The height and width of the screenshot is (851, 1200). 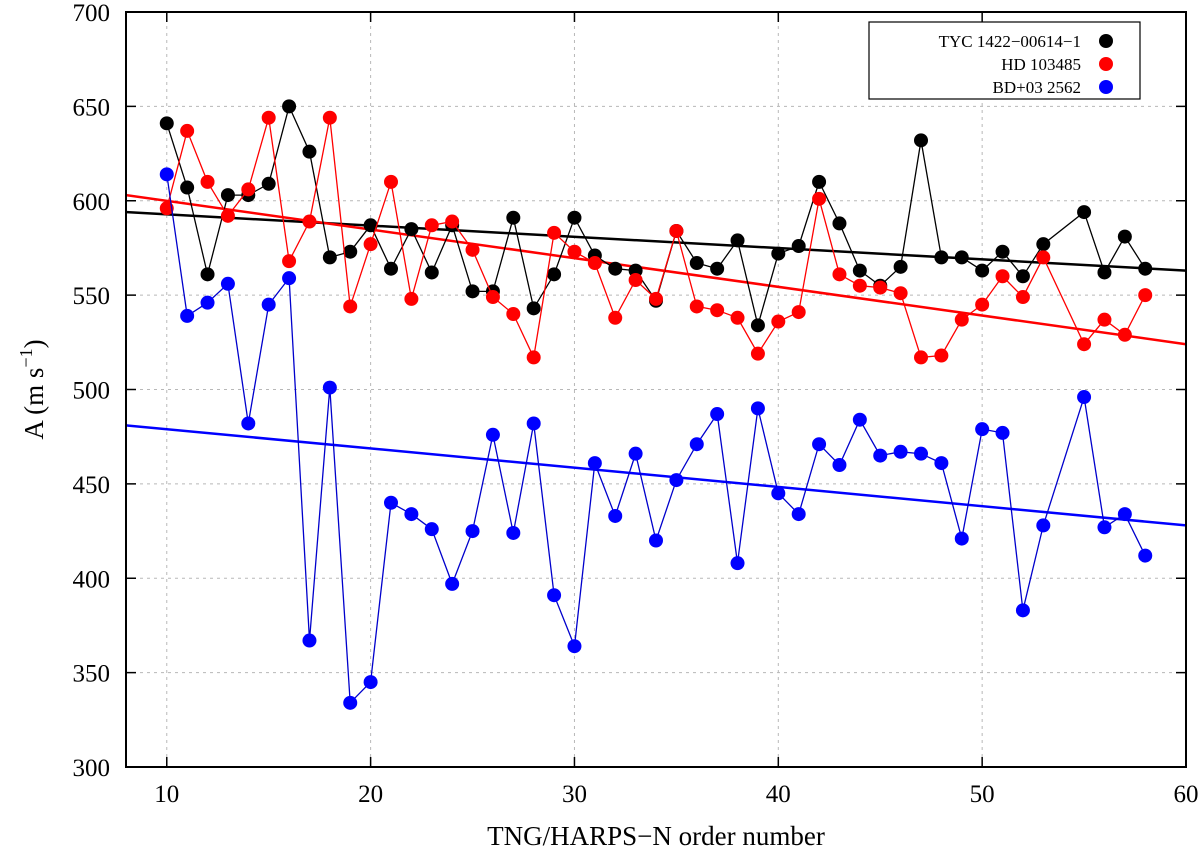 I want to click on y-tick-label: 600, so click(x=92, y=202).